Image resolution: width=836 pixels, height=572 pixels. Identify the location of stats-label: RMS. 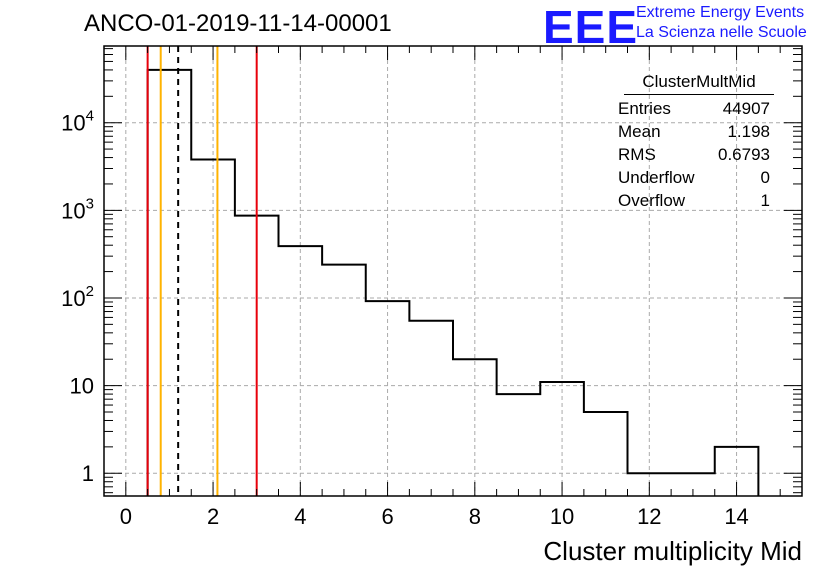
(637, 154).